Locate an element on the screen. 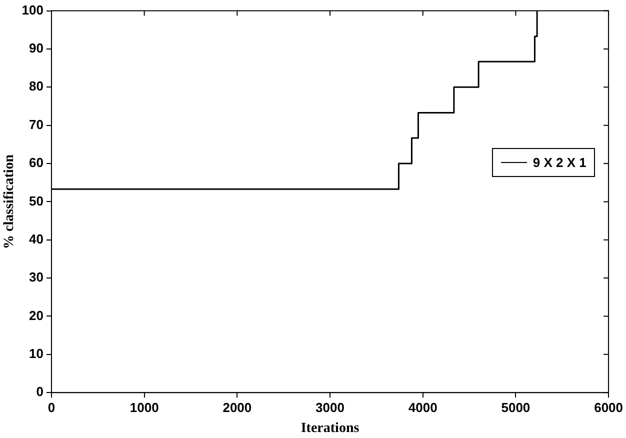  x-tick-label: 3000 is located at coordinates (330, 407).